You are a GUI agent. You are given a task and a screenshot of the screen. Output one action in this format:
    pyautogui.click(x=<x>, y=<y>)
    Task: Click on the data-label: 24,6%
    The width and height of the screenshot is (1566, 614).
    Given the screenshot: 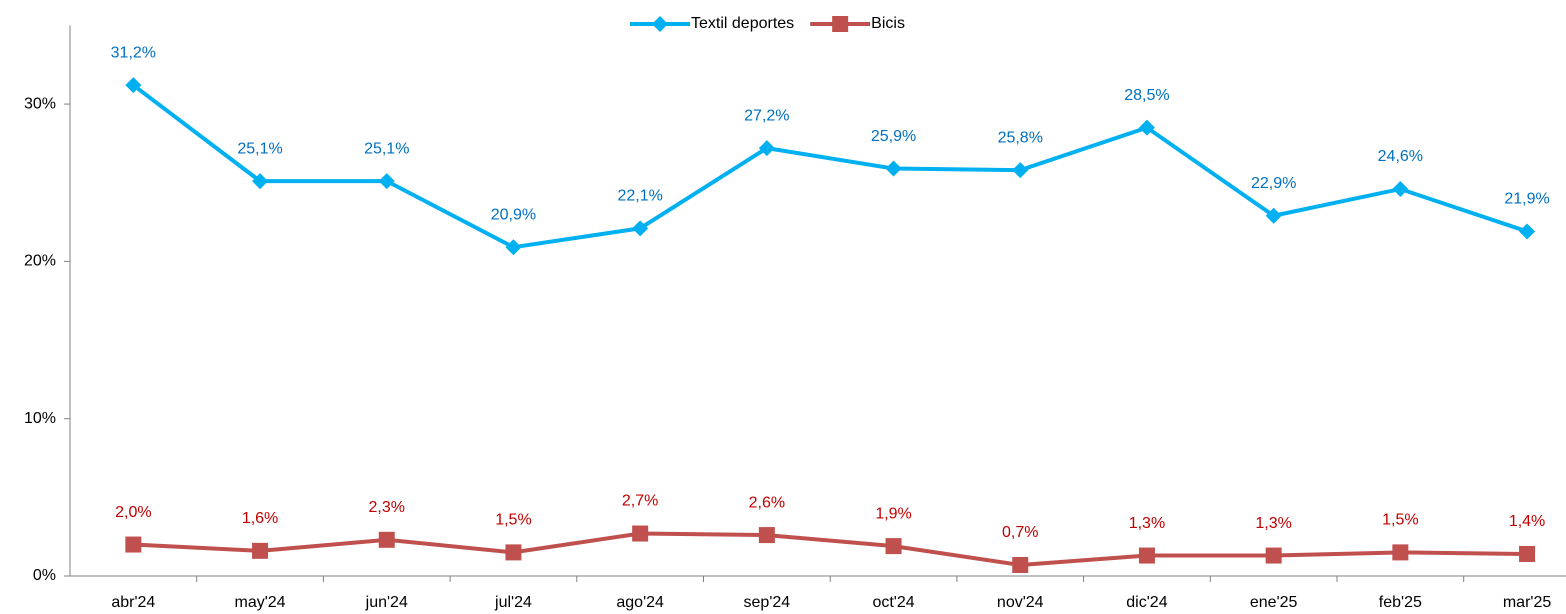 What is the action you would take?
    pyautogui.click(x=1400, y=156)
    